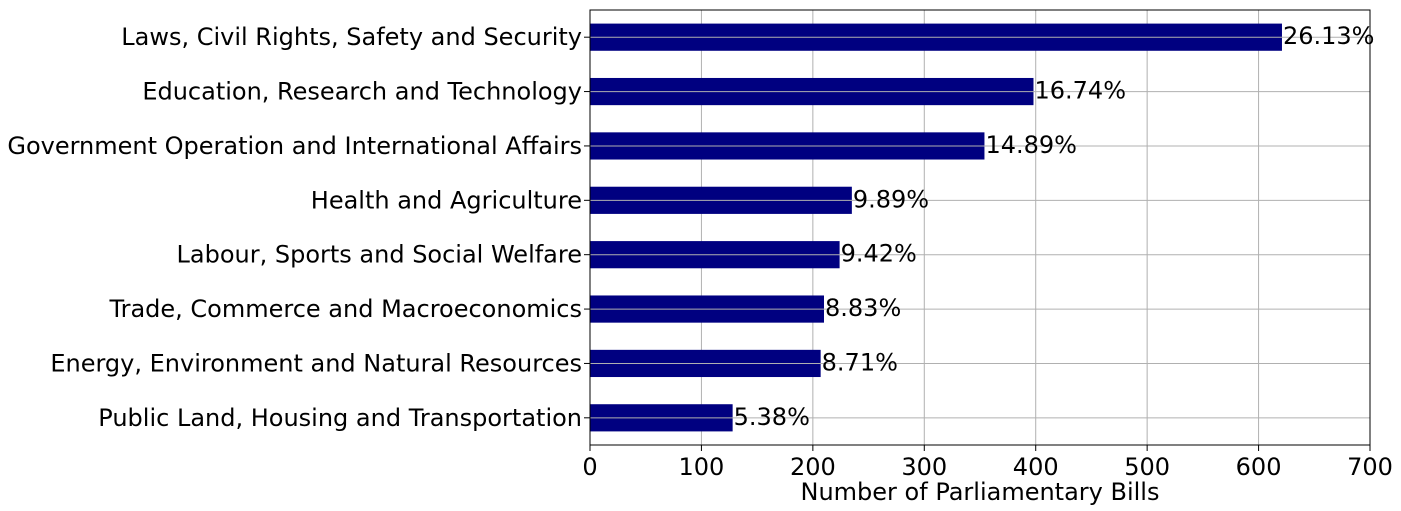 The width and height of the screenshot is (1401, 511). What do you see at coordinates (589, 467) in the screenshot?
I see `x-tick-label: 0` at bounding box center [589, 467].